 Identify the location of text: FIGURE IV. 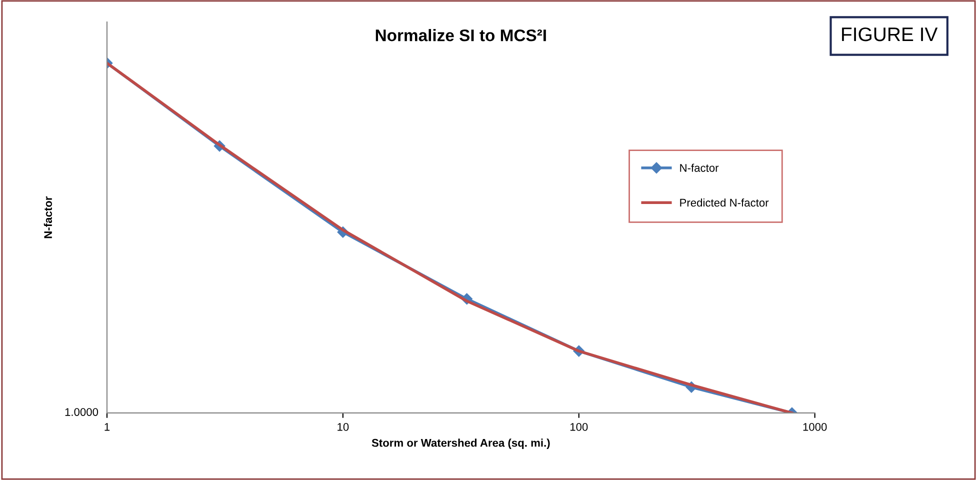
(890, 34).